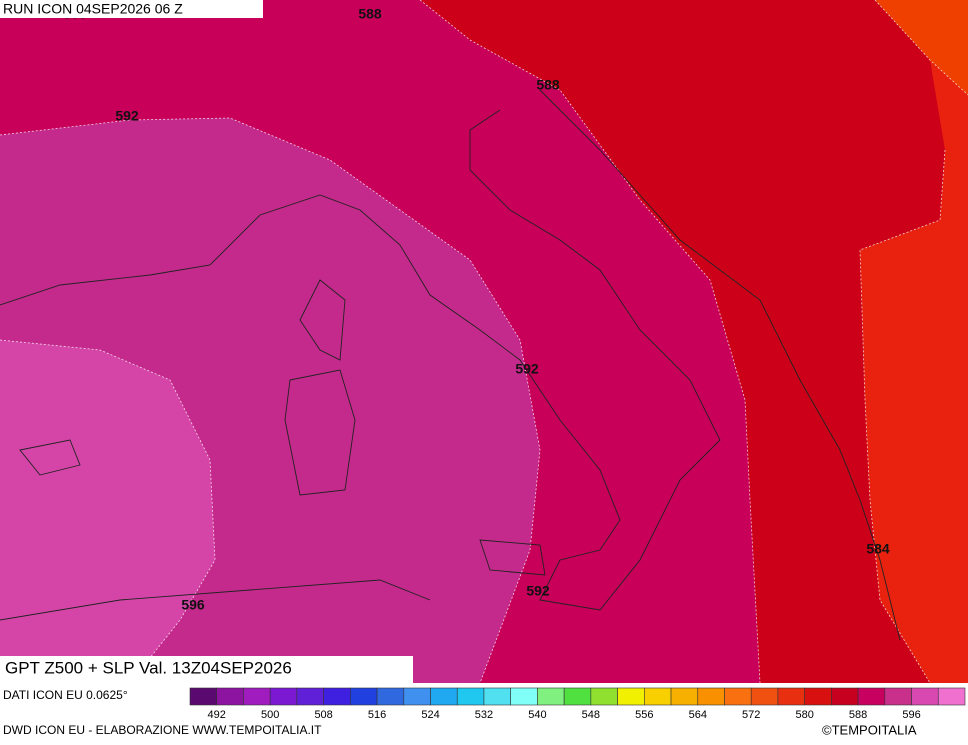  What do you see at coordinates (804, 715) in the screenshot?
I see `colorbar-label: 580` at bounding box center [804, 715].